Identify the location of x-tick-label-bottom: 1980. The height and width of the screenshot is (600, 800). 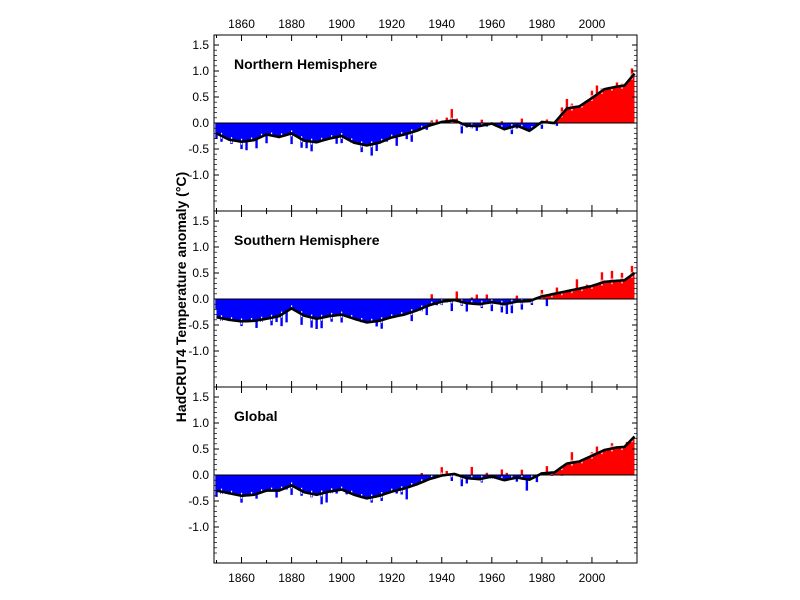
(542, 578).